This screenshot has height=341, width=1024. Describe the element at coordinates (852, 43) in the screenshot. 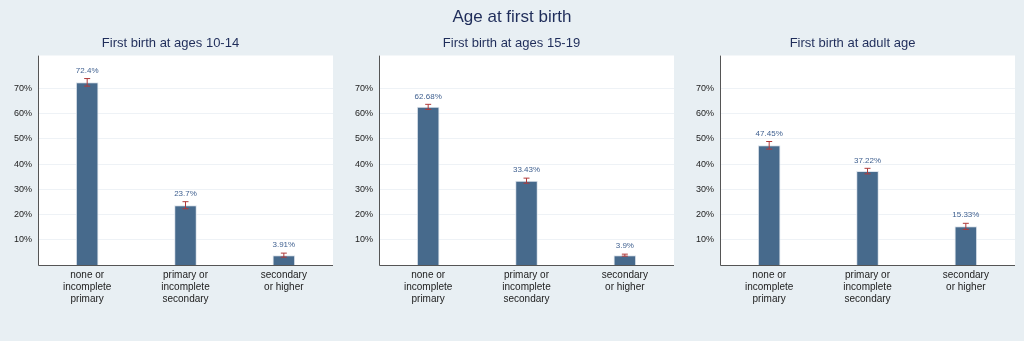

I see `chart-title: First birth at adult age` at that location.